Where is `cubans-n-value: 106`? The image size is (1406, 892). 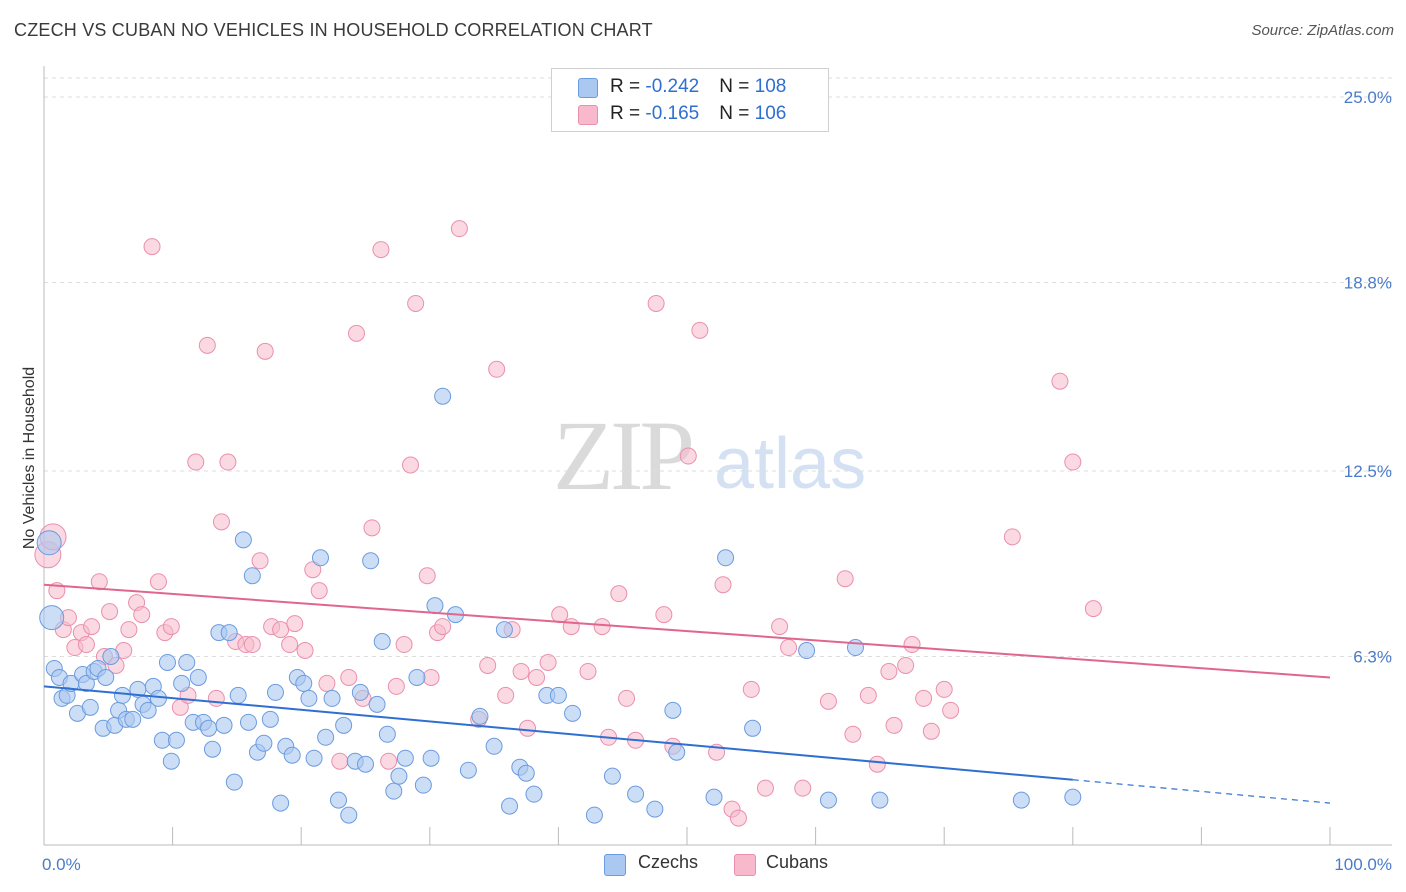
cubans-n-value: 106 is located at coordinates (770, 113).